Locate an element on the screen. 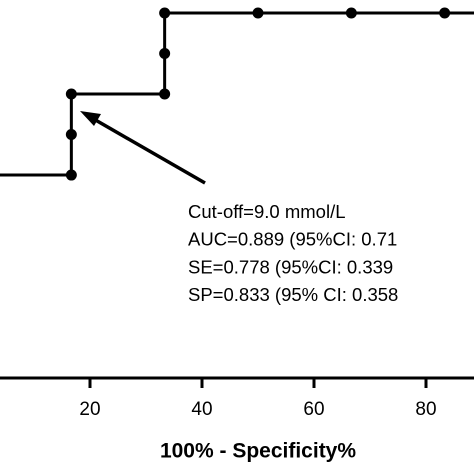 This screenshot has width=474, height=474. annotation: SE=0.778 (95%CI: 0.339 is located at coordinates (290, 266).